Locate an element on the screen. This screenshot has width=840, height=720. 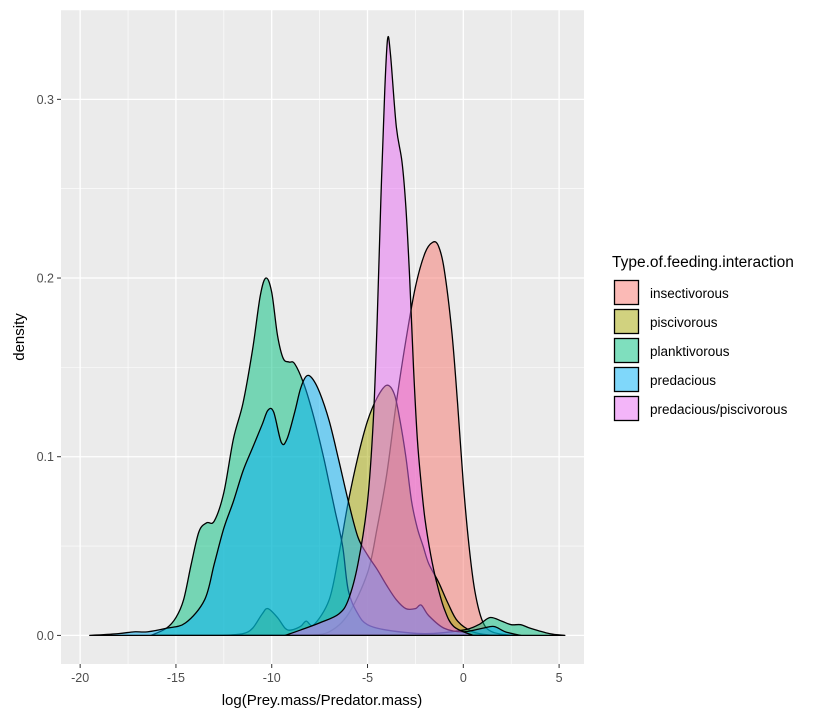
legend-swatch-predacious-piscivorous is located at coordinates (626, 408).